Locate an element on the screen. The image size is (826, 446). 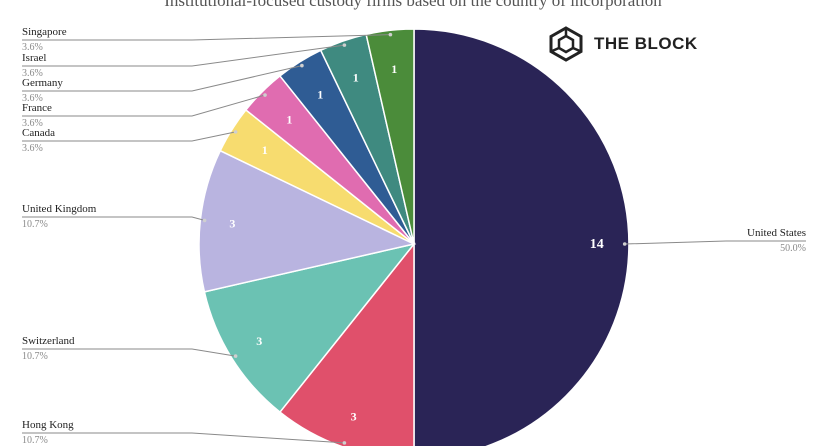
legend-percent-canada: 3.6% is located at coordinates (32, 148).